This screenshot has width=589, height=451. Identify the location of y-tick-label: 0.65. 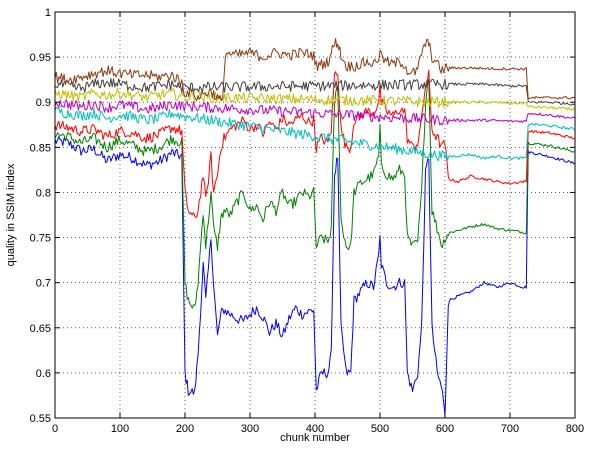
(40, 329).